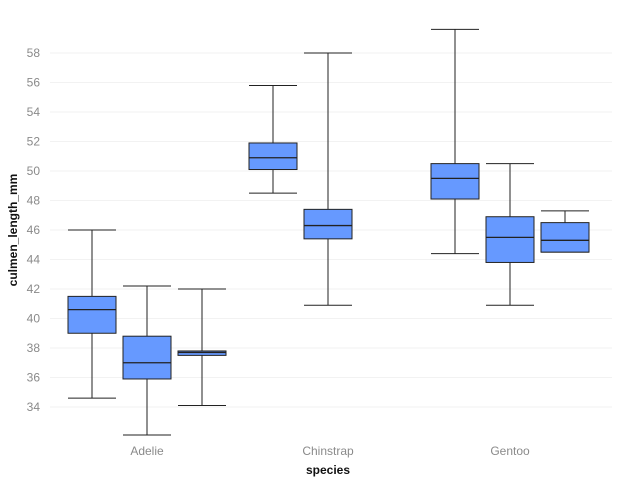 The image size is (640, 480). What do you see at coordinates (34, 53) in the screenshot?
I see `y-tick-label: 58` at bounding box center [34, 53].